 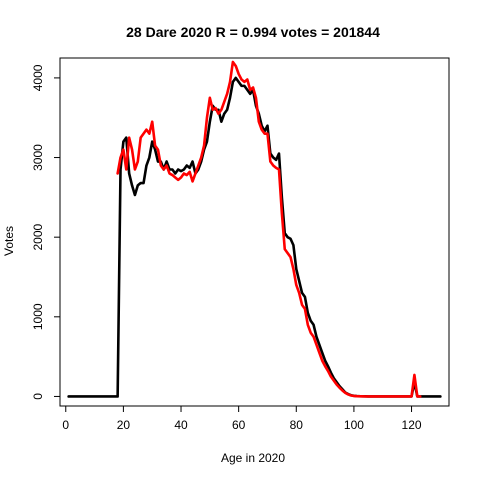 I want to click on x-tick-label: 80, so click(x=297, y=425).